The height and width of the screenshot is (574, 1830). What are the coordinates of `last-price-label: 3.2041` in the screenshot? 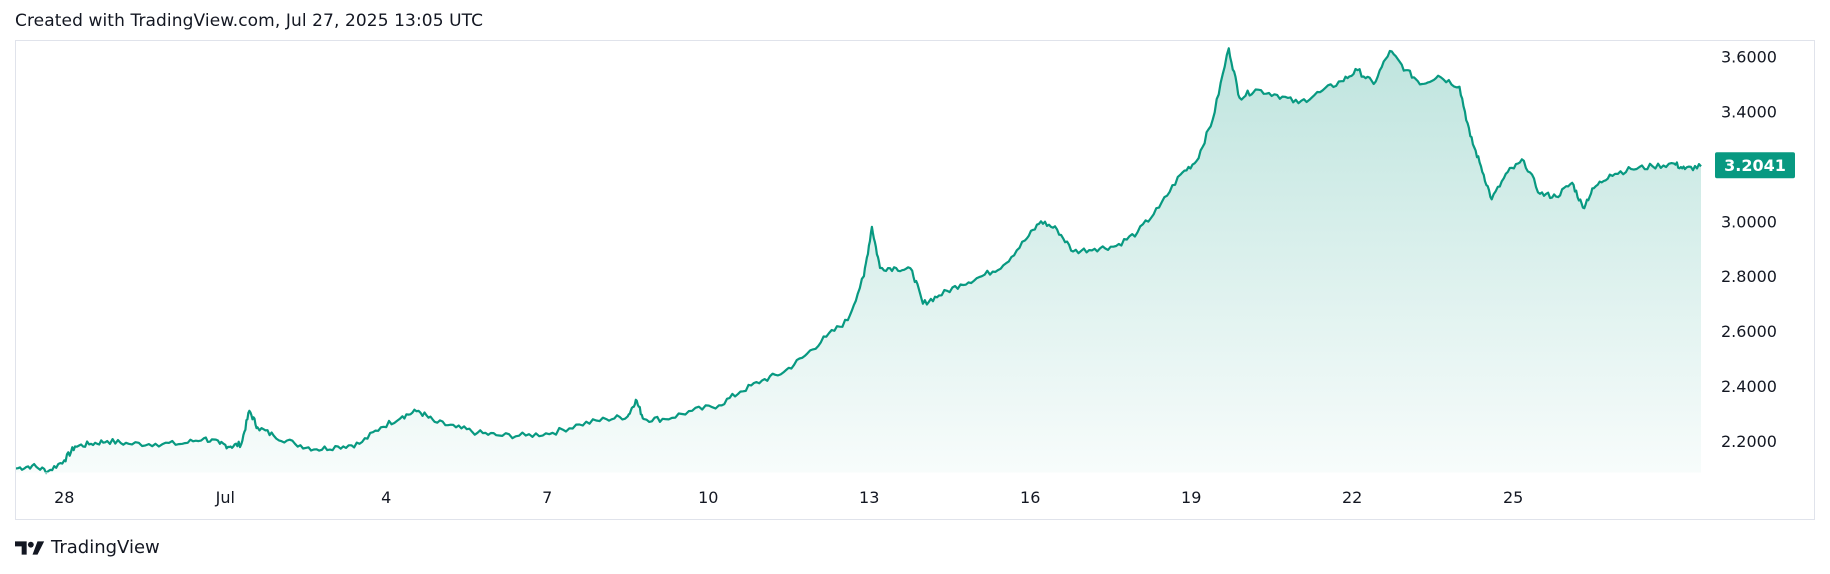 It's located at (1755, 165).